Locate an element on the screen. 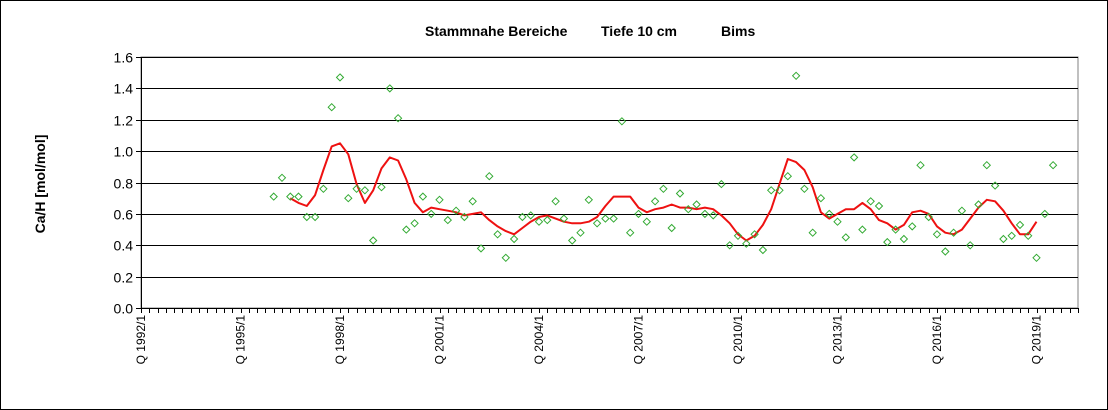 The height and width of the screenshot is (410, 1108). x-tick-label: Q 2004/1 is located at coordinates (539, 340).